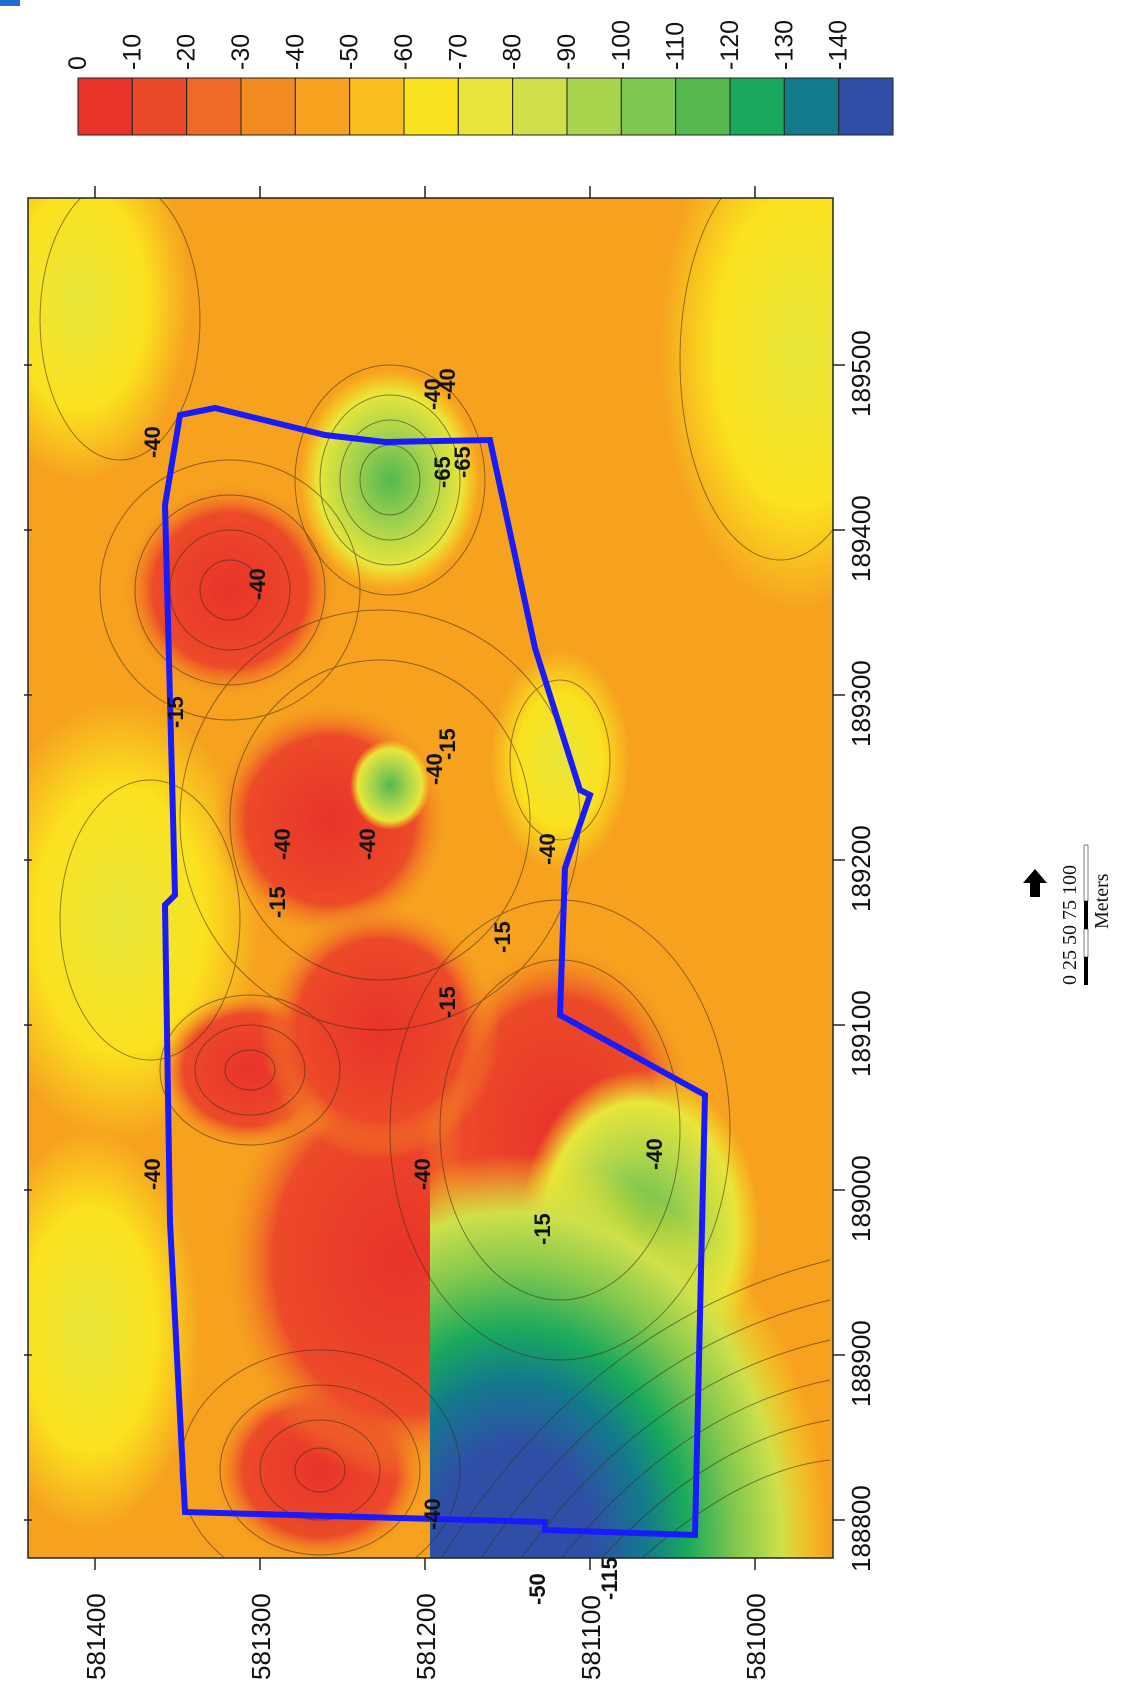 The height and width of the screenshot is (1685, 1131). Describe the element at coordinates (591, 1637) in the screenshot. I see `y-tick-label: 581100` at that location.